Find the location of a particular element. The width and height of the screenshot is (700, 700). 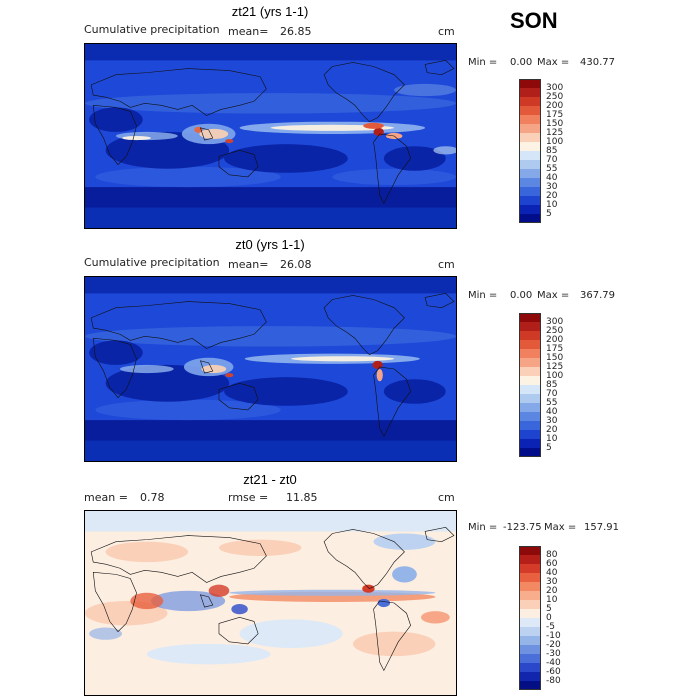

panel-3-colorbar is located at coordinates (530, 618).